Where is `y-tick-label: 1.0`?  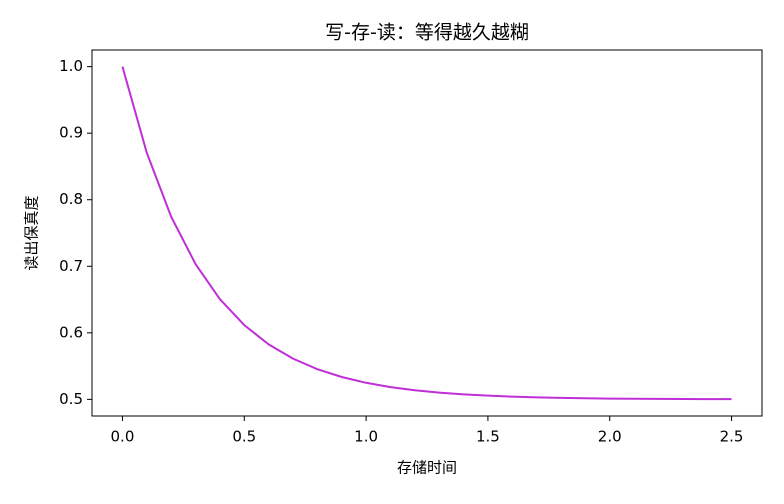
y-tick-label: 1.0 is located at coordinates (71, 66).